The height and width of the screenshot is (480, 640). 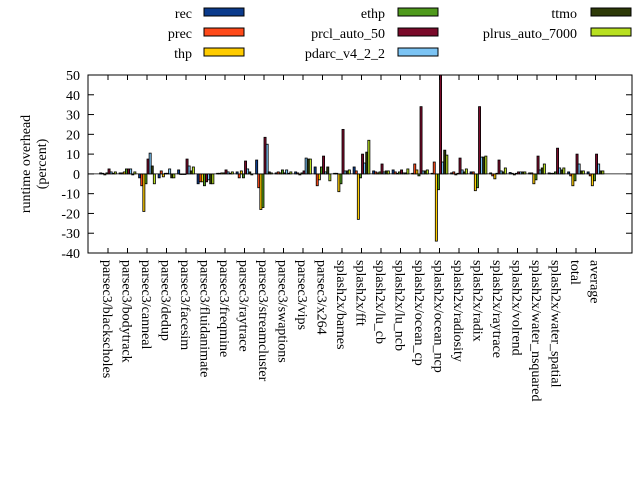 I want to click on y-axis-label: (percent), so click(x=42, y=163).